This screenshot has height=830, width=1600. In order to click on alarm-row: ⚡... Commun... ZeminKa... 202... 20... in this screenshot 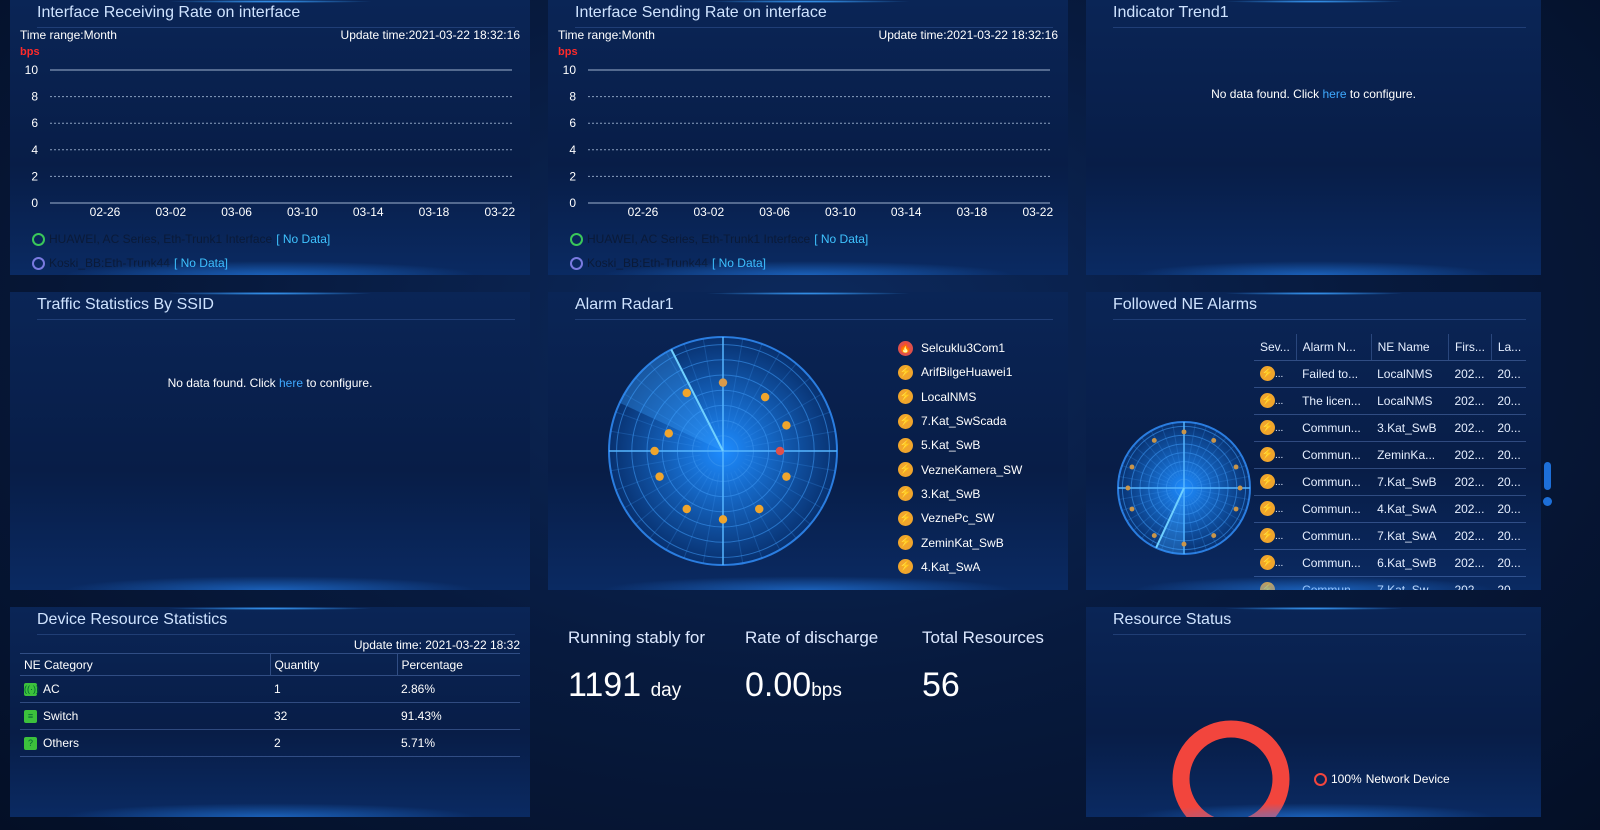, I will do `click(1390, 455)`.